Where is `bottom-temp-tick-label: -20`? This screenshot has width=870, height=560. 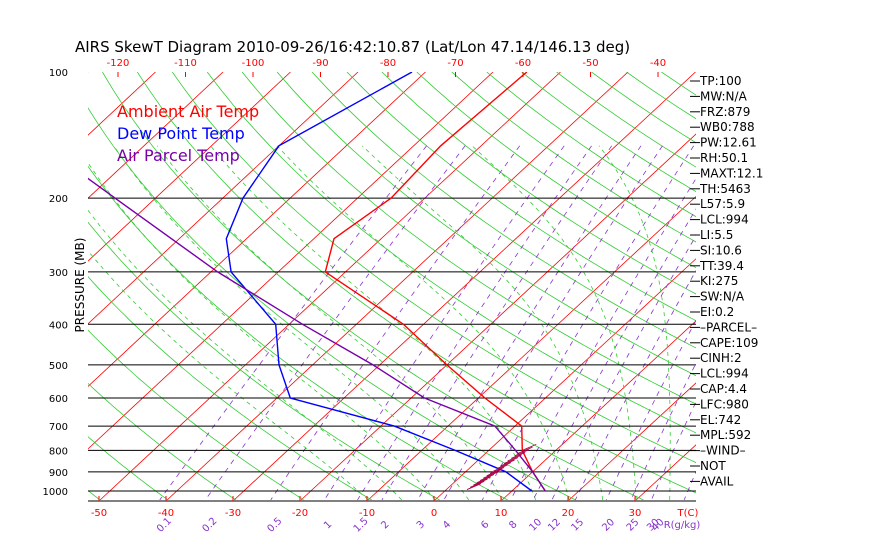
bottom-temp-tick-label: -20 is located at coordinates (300, 513).